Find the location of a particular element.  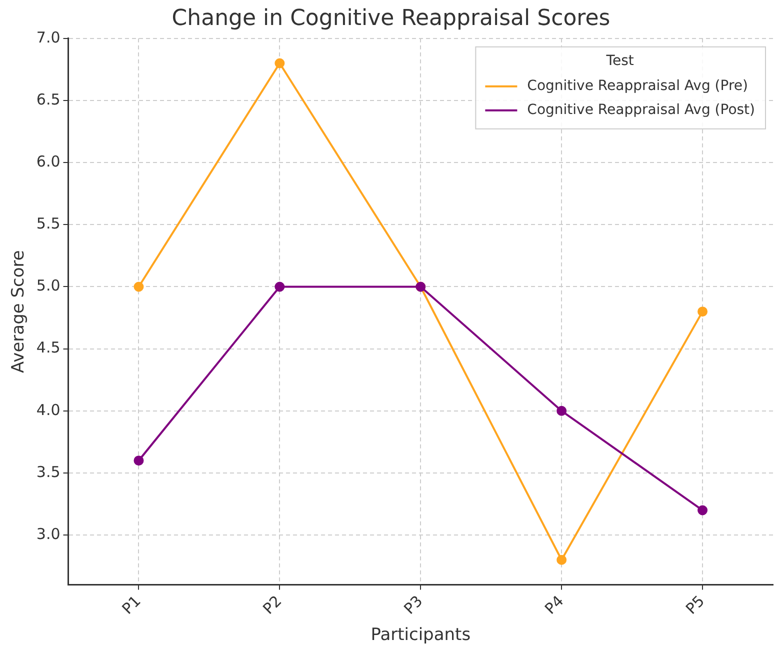

y-tick-label: 4.0 is located at coordinates (48, 409).